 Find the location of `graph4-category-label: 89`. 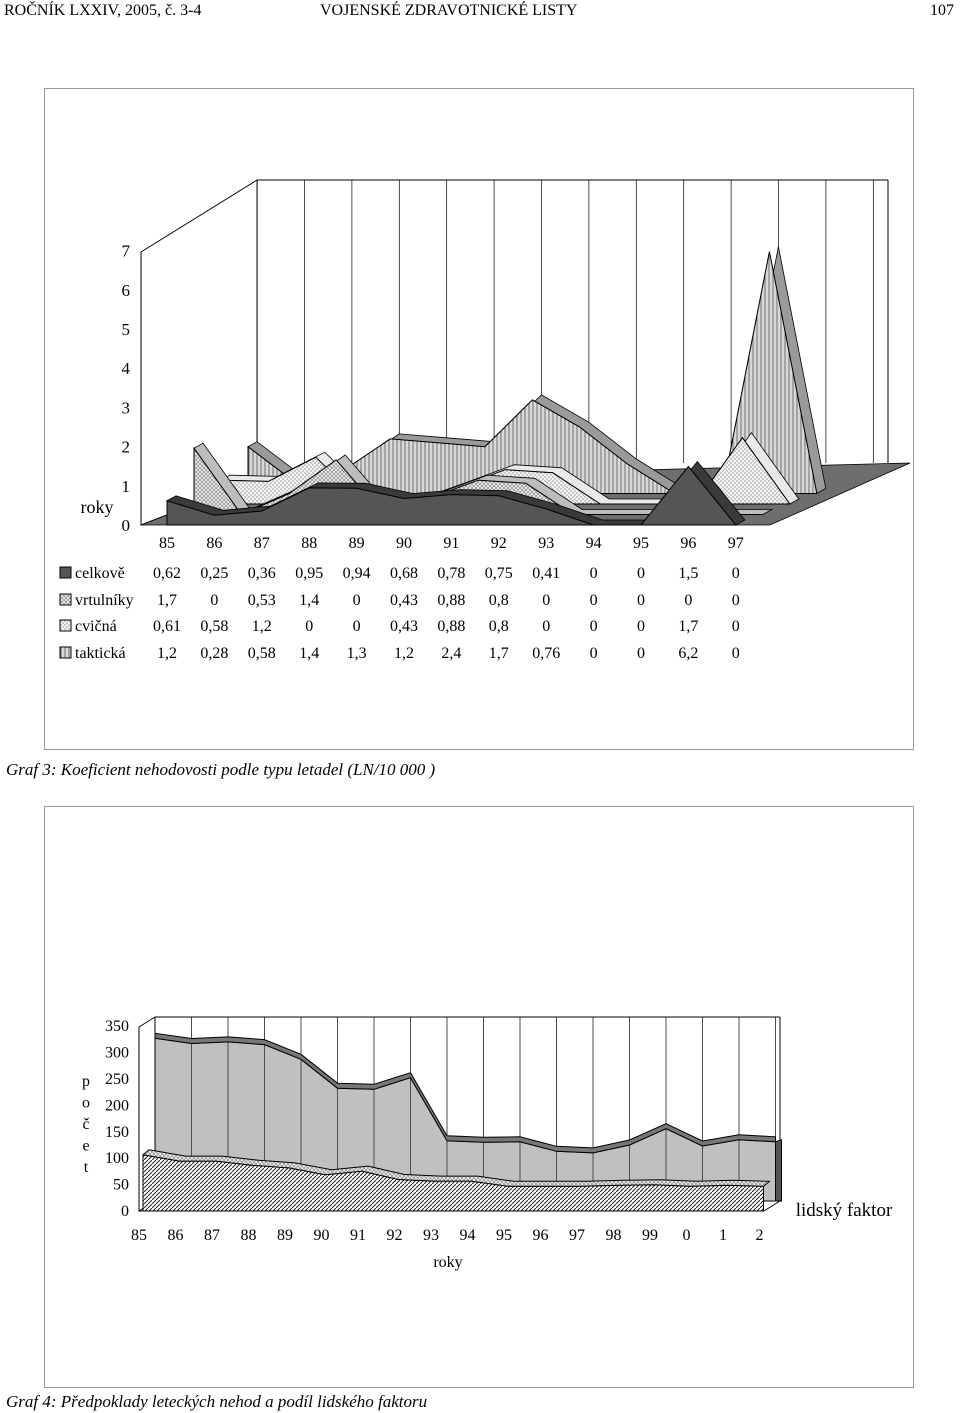

graph4-category-label: 89 is located at coordinates (285, 1235).